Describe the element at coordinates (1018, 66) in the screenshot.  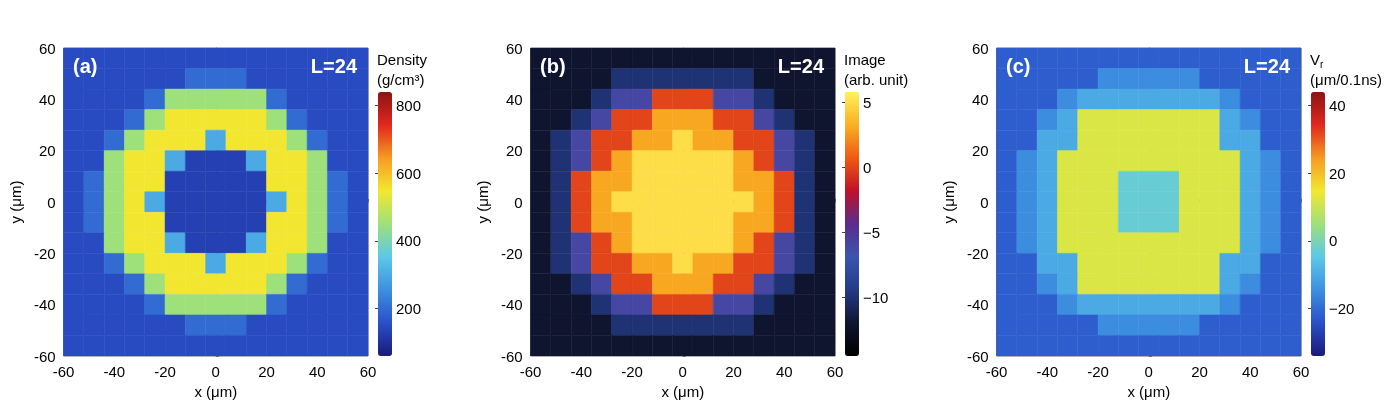
I see `annotation: (c)` at that location.